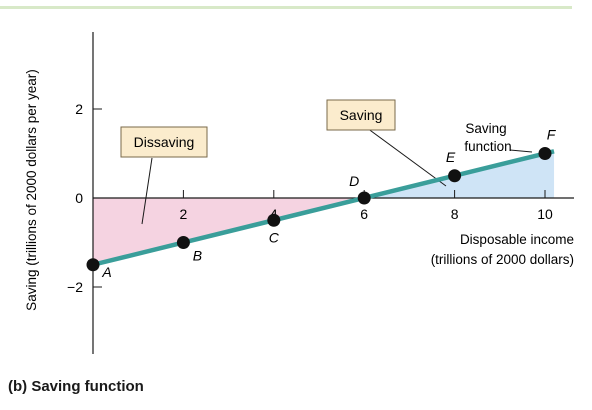  Describe the element at coordinates (286, 7) in the screenshot. I see `top-rule` at that location.